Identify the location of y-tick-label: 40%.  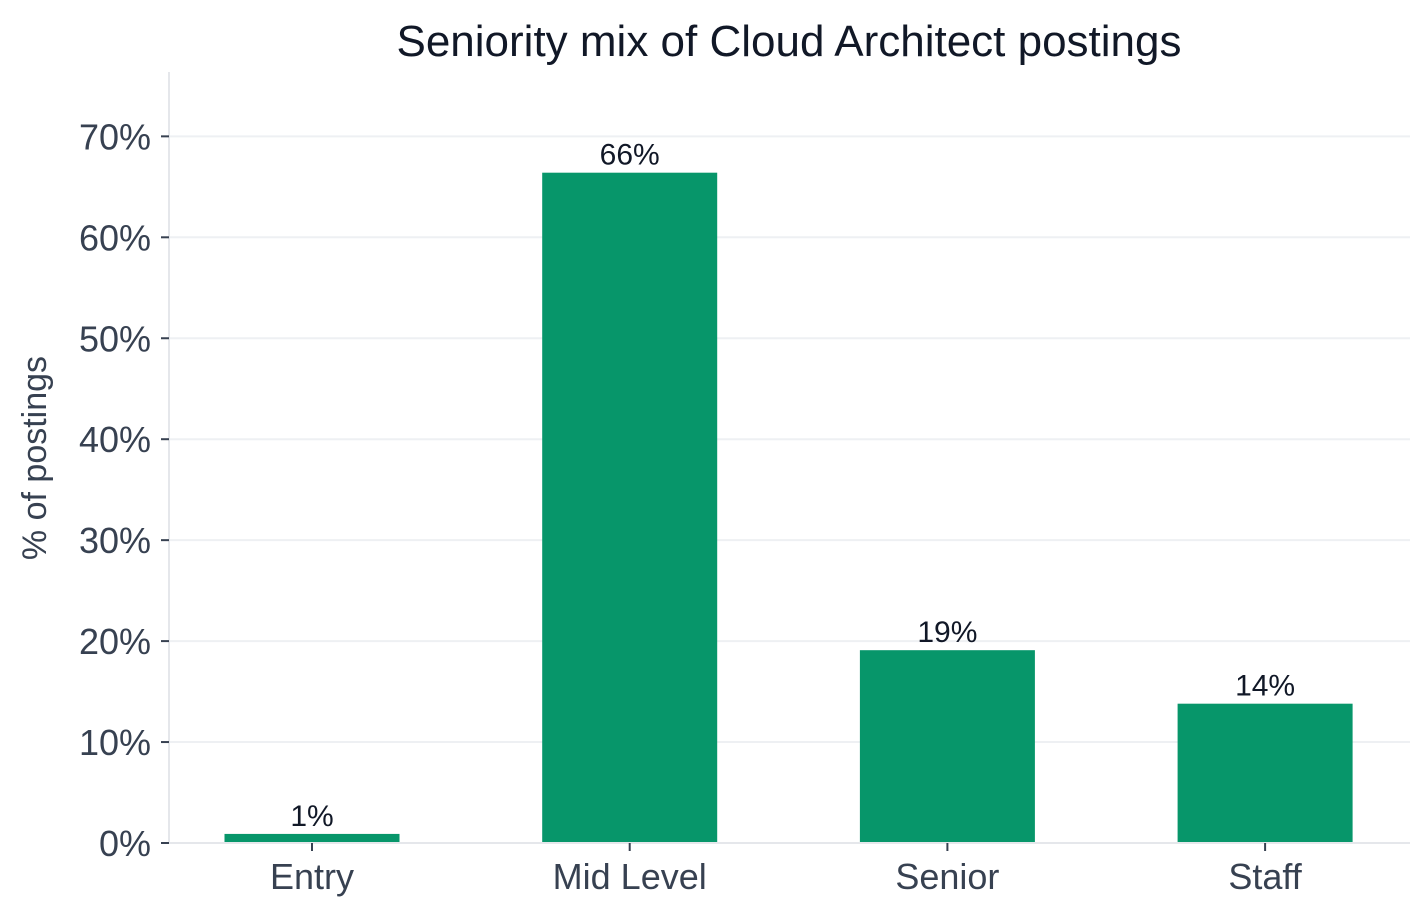
(115, 439).